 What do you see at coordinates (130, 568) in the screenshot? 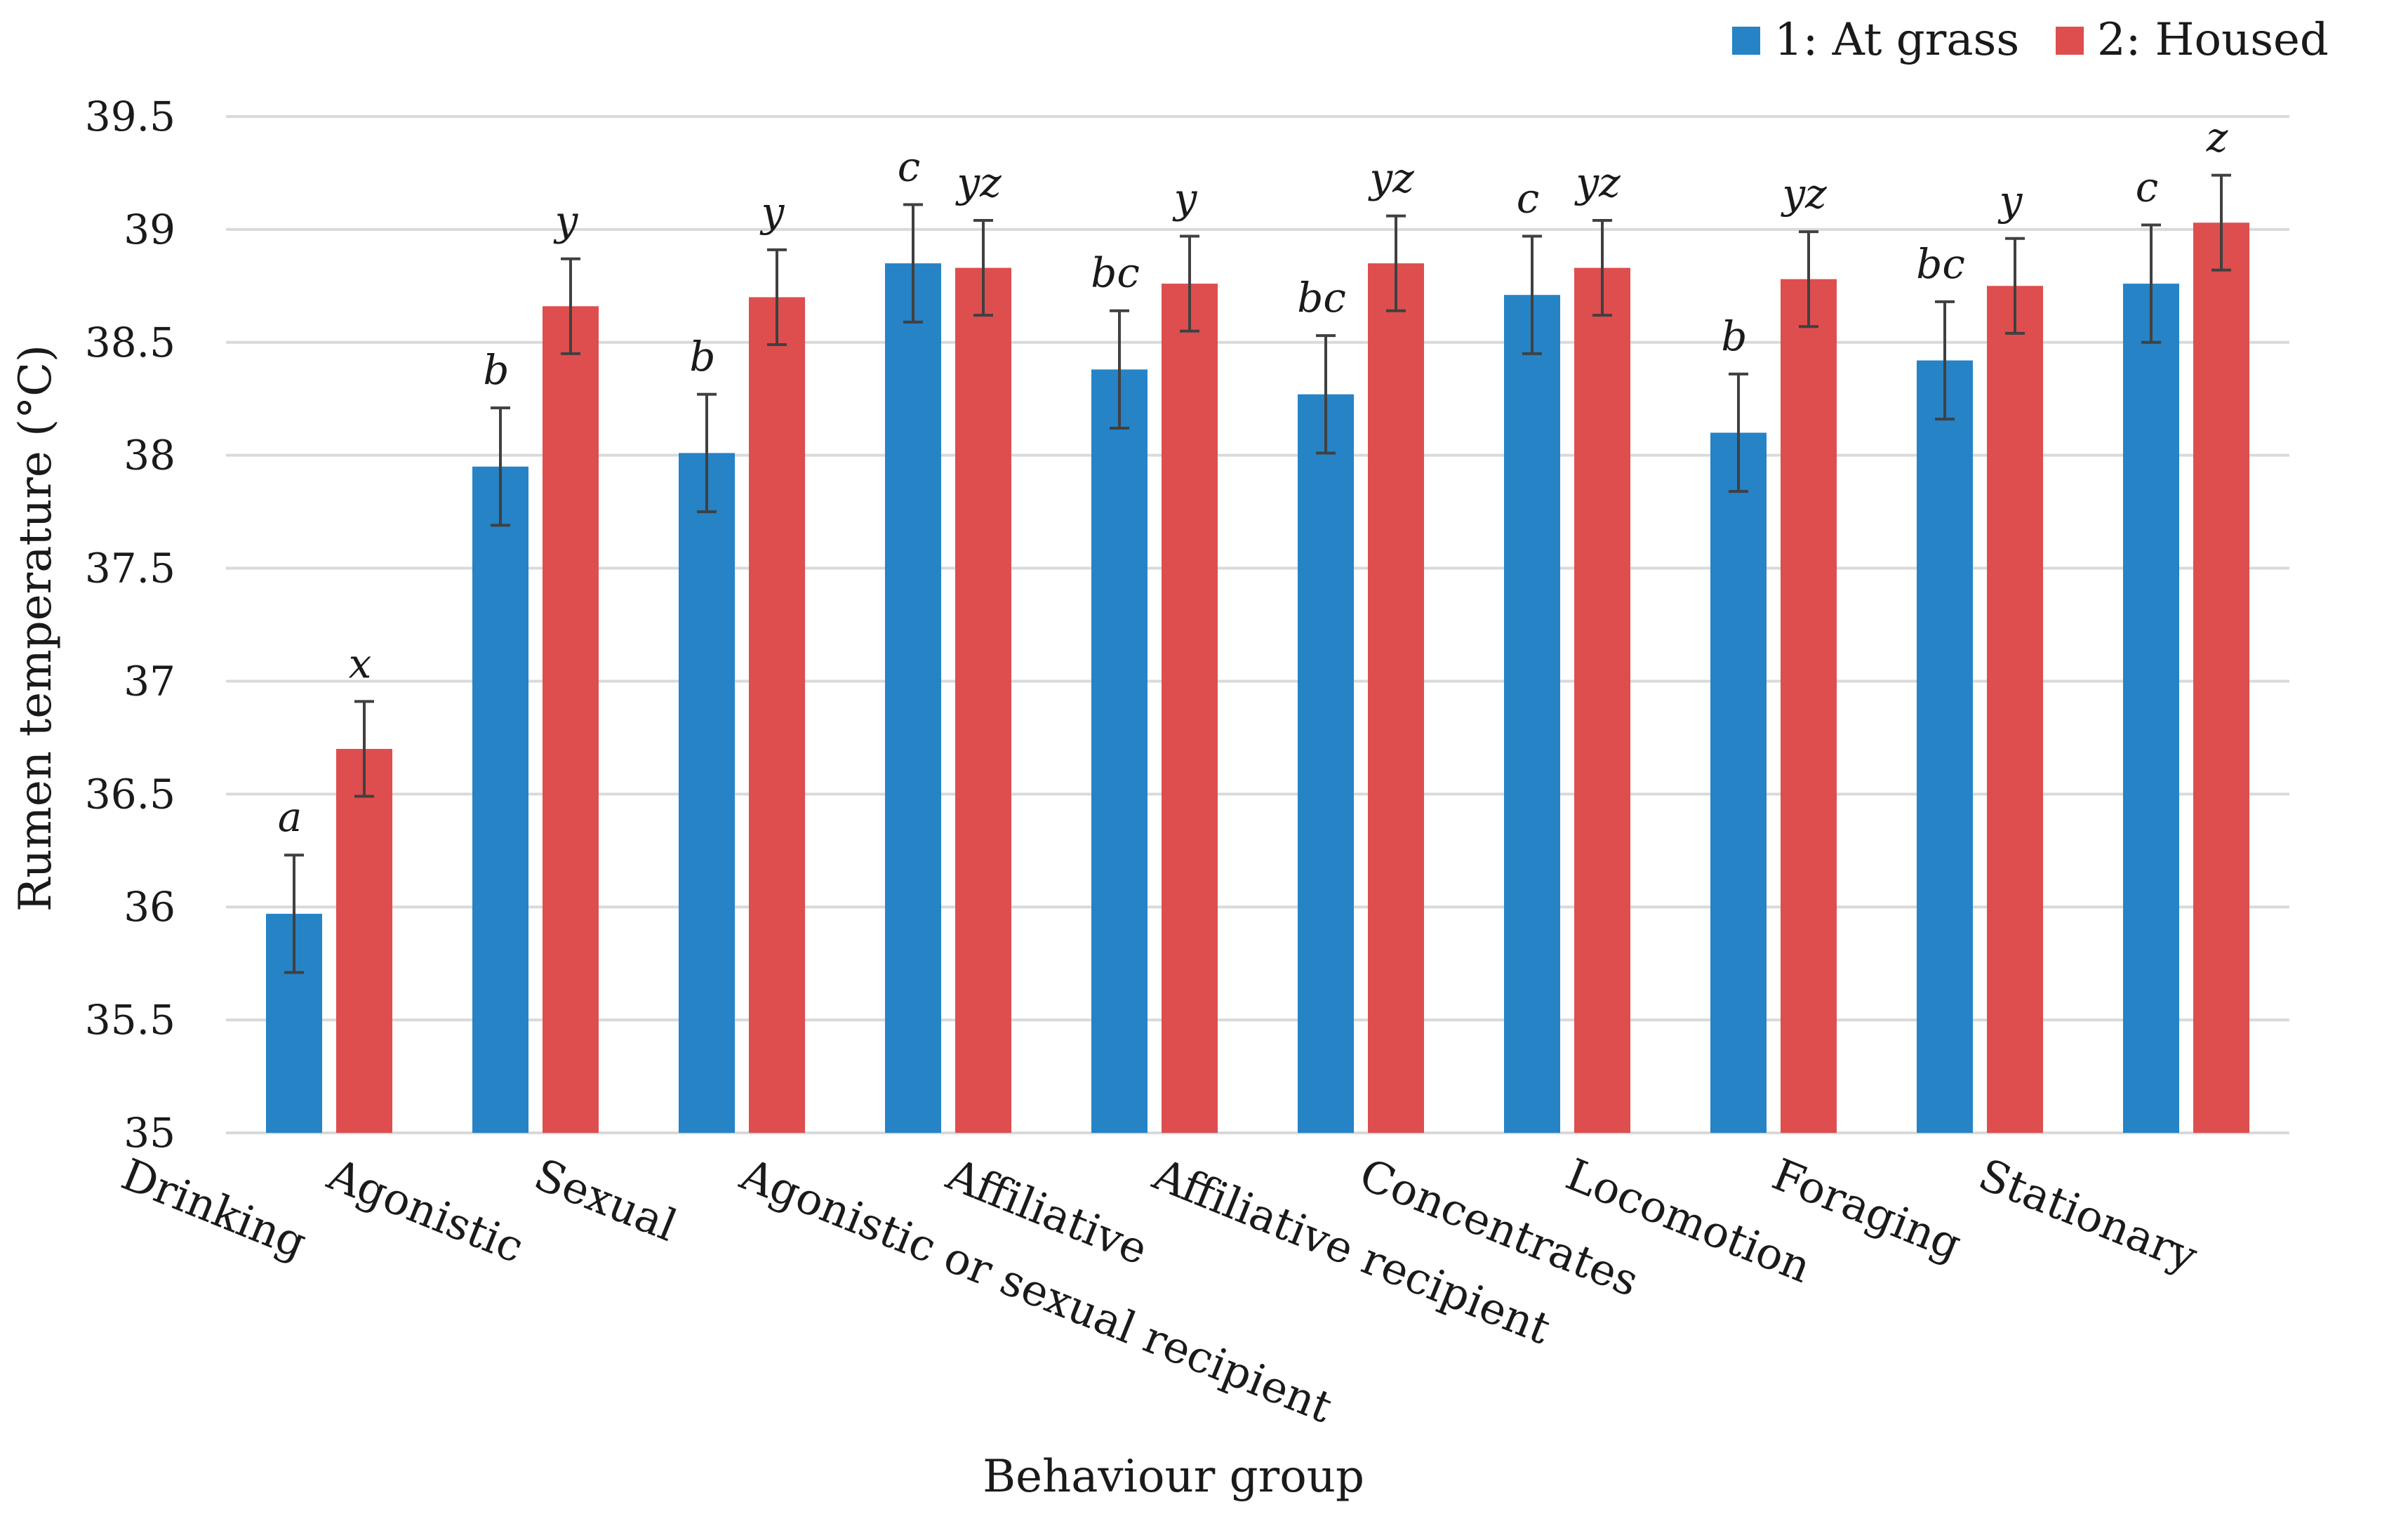
I see `y-tick-label: 37.5` at bounding box center [130, 568].